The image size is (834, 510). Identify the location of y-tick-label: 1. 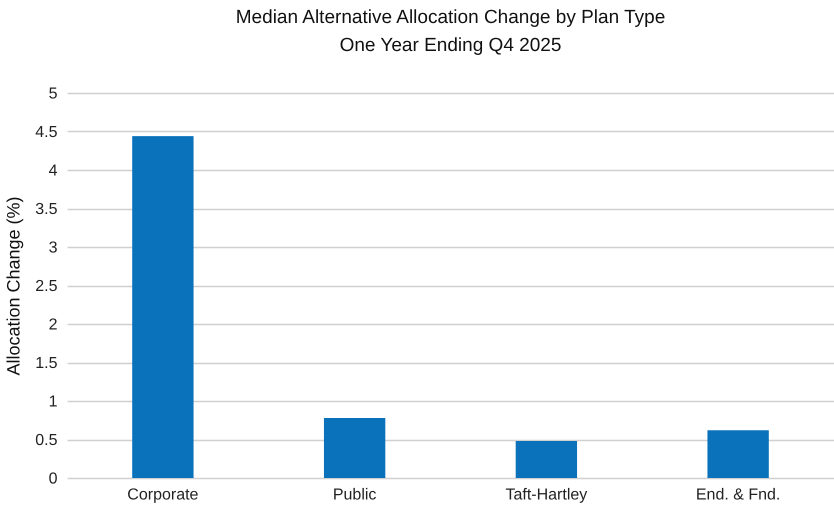
(53, 402).